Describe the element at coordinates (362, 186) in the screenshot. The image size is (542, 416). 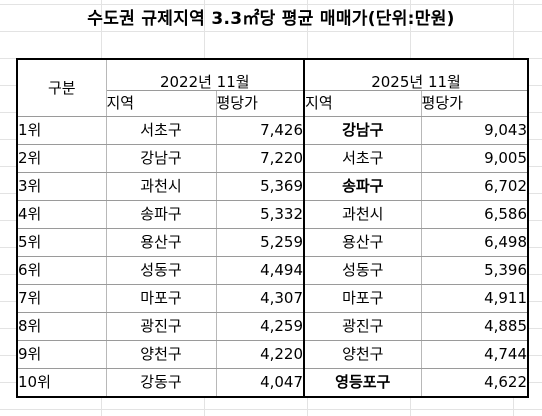
I see `region-2025-cell: 송파구` at that location.